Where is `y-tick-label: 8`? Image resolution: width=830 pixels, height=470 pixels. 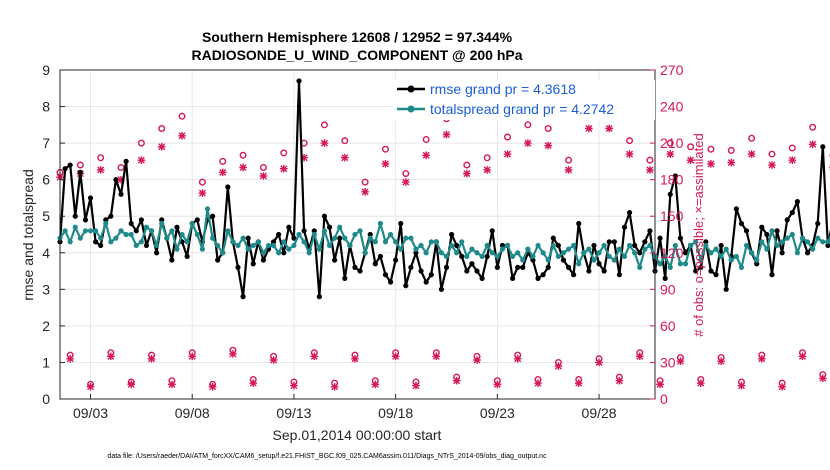
y-tick-label: 8 is located at coordinates (46, 107).